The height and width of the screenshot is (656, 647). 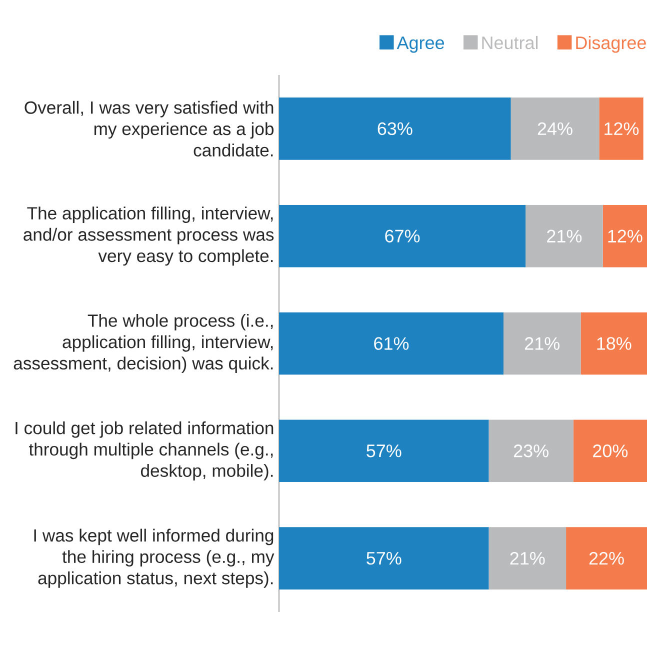 I want to click on data-label: 22%, so click(x=606, y=558).